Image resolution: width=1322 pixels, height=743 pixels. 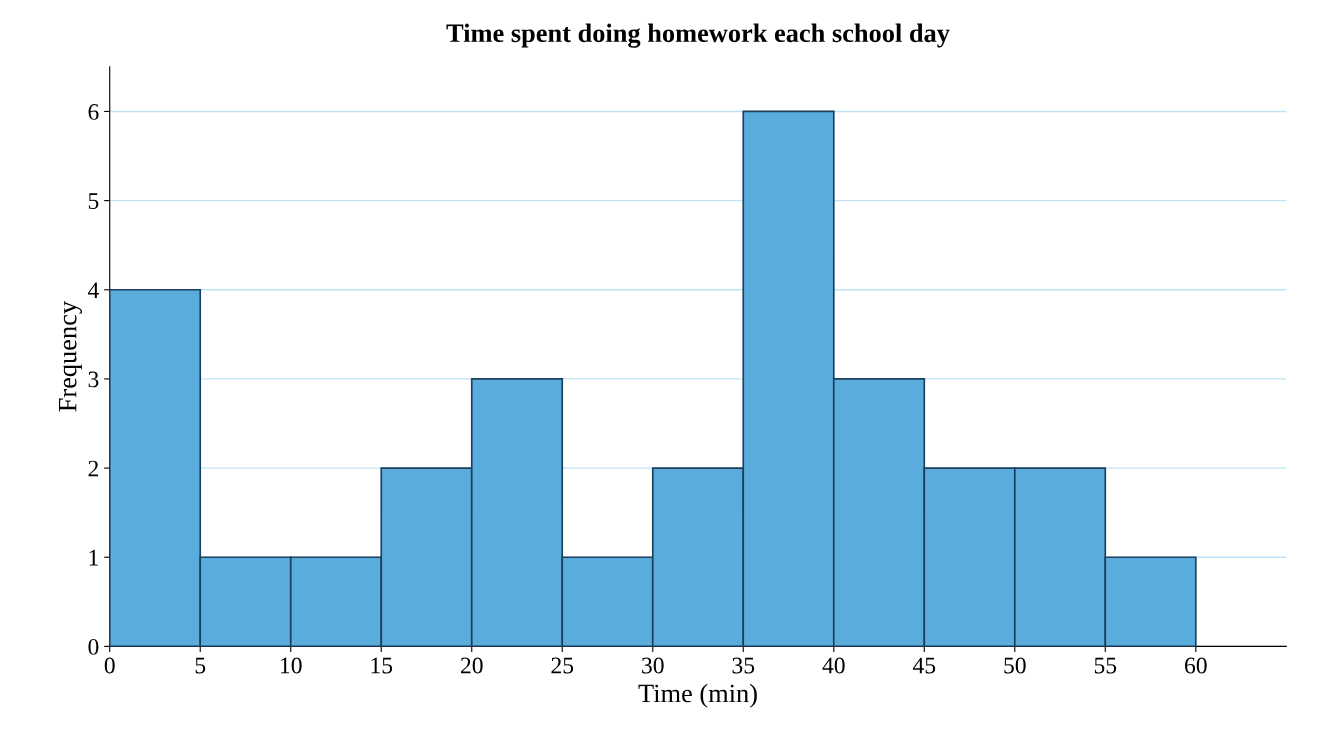 What do you see at coordinates (653, 665) in the screenshot?
I see `x-tick-label: 30` at bounding box center [653, 665].